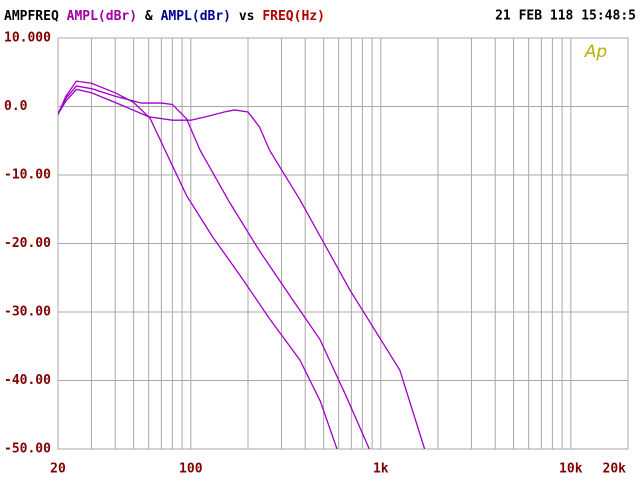  I want to click on x-tick-label: 10k, so click(571, 469).